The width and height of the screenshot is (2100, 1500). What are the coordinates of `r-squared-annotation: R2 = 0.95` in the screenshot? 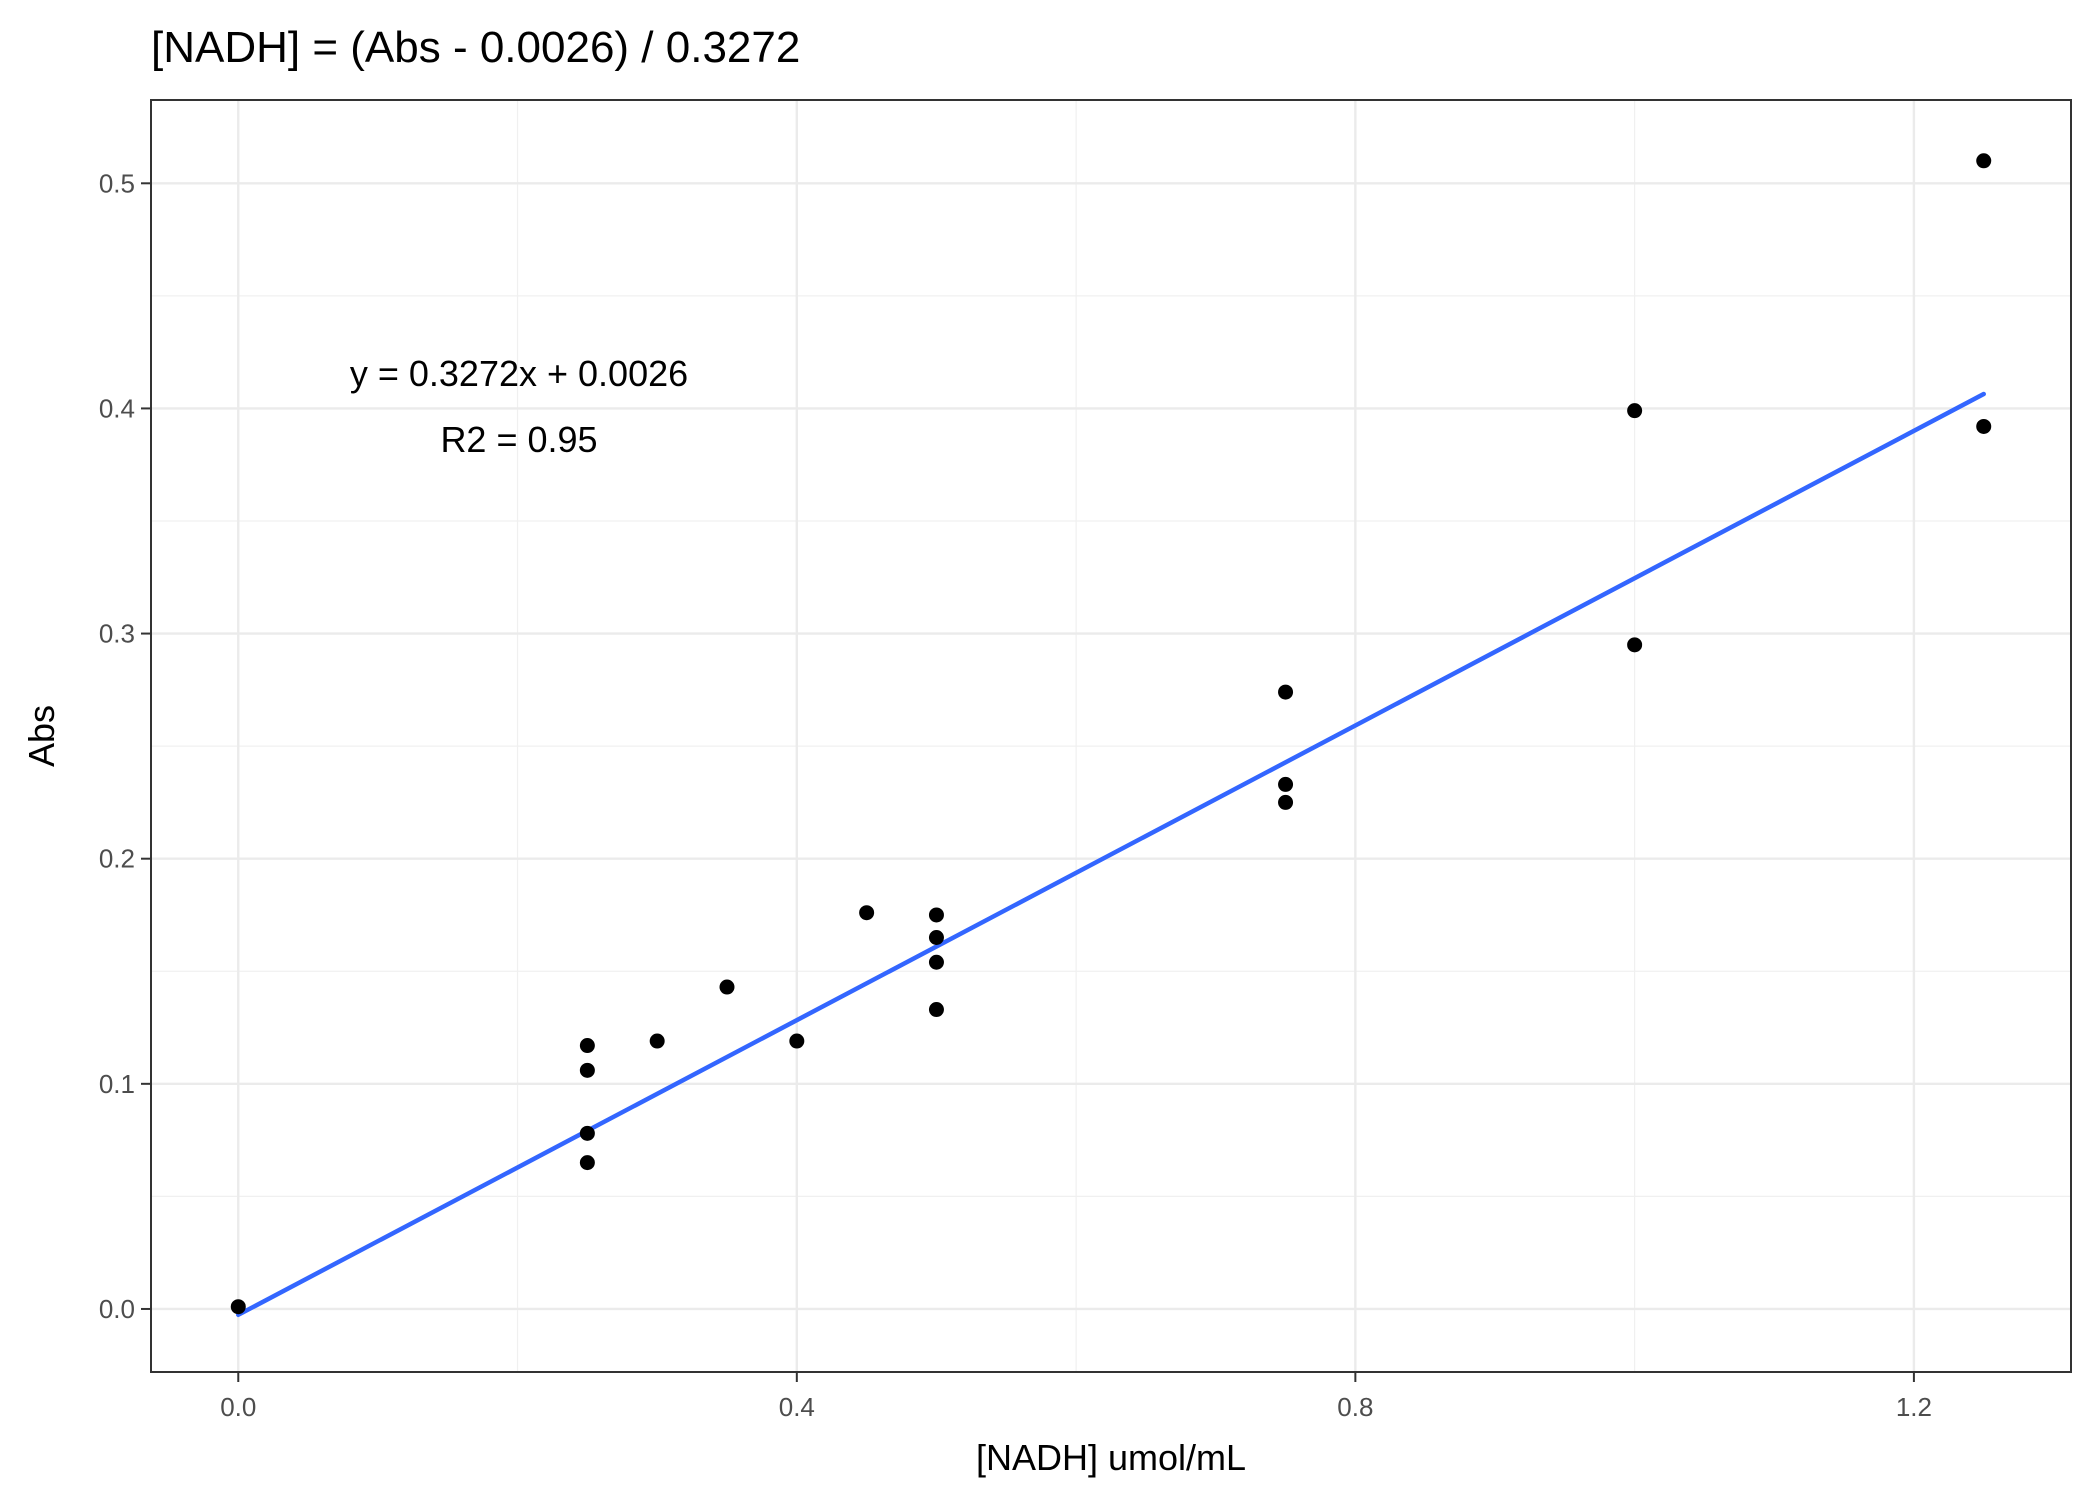 It's located at (518, 439).